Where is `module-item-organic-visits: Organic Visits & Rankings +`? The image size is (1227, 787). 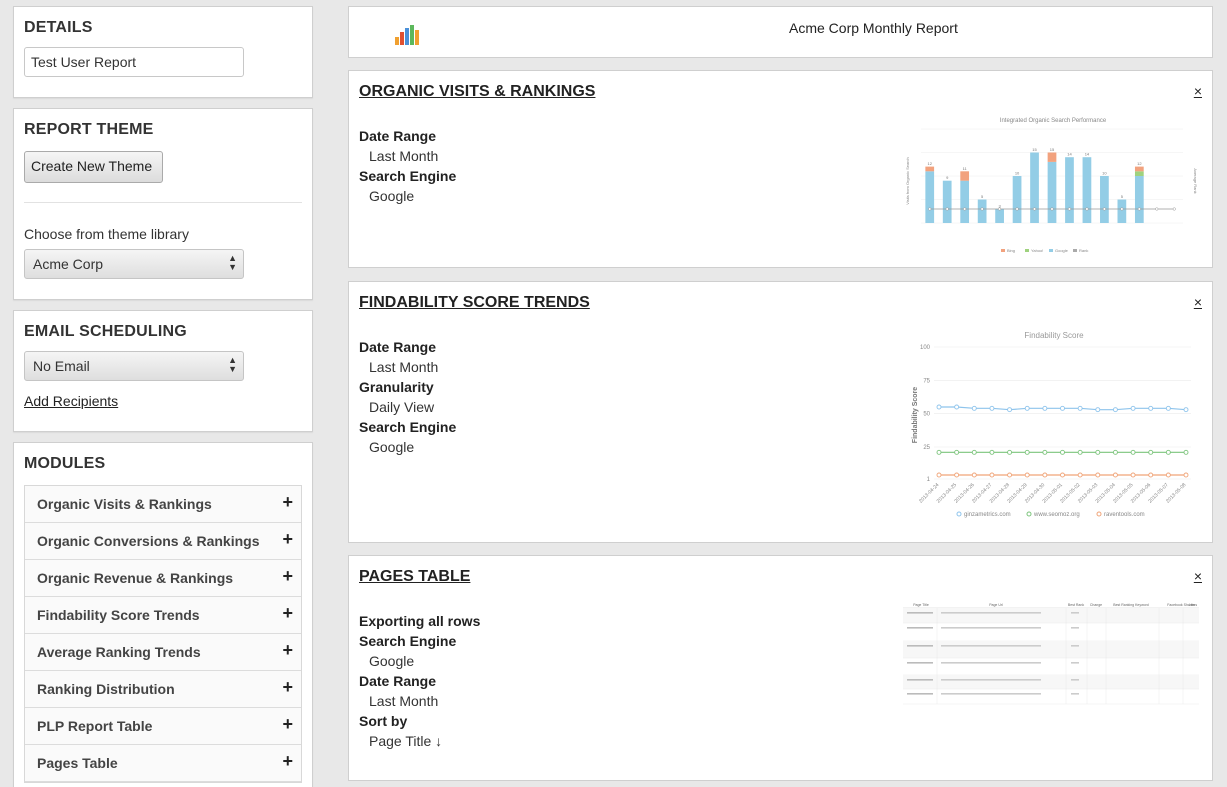 module-item-organic-visits: Organic Visits & Rankings + is located at coordinates (163, 504).